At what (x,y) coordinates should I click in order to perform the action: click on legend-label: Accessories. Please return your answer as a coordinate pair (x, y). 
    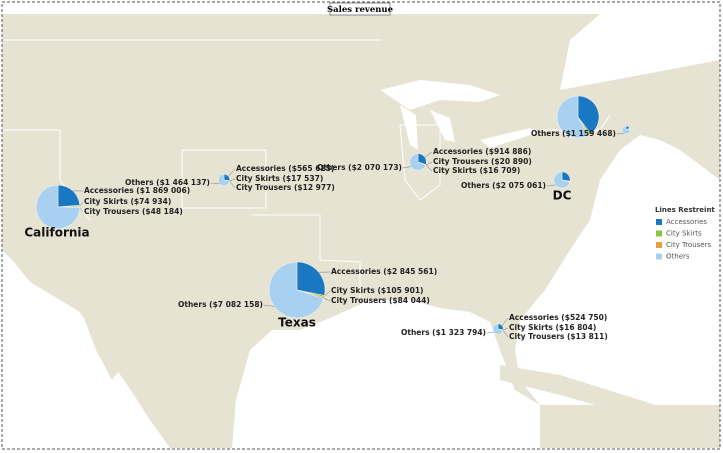
    Looking at the image, I should click on (686, 222).